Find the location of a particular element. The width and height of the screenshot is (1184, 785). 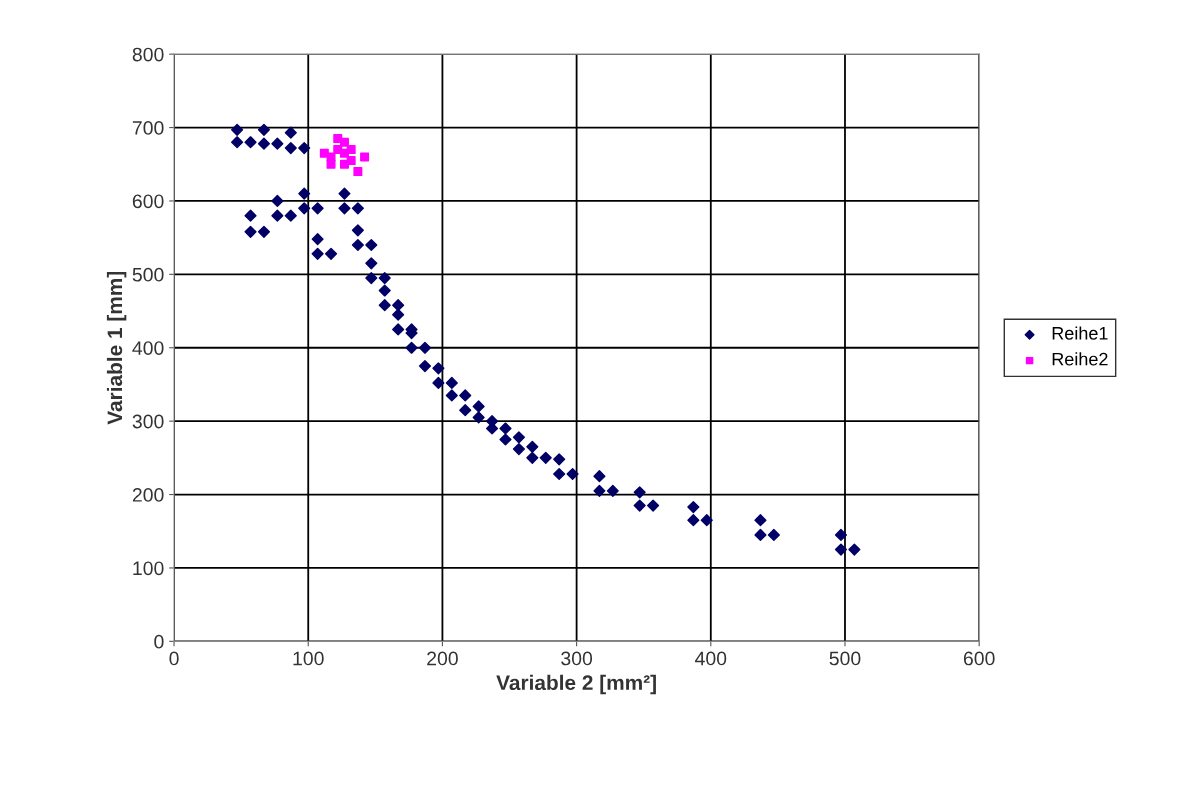

legend-label: Reihe1 is located at coordinates (1080, 333).